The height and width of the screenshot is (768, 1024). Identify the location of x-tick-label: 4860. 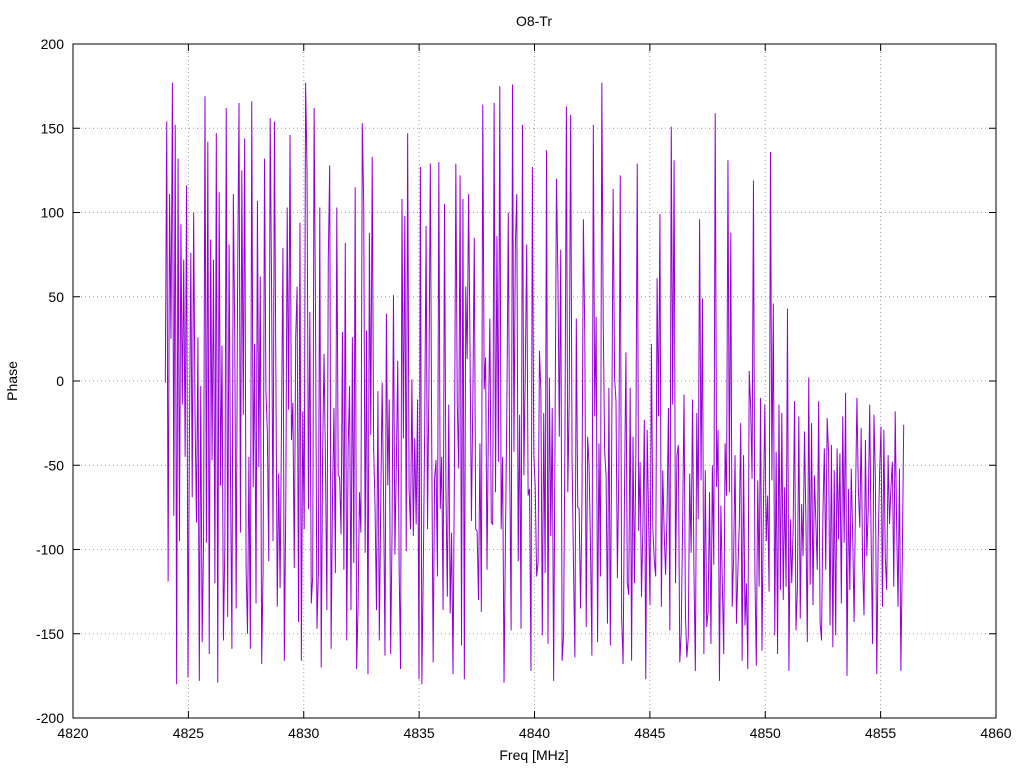
(995, 733).